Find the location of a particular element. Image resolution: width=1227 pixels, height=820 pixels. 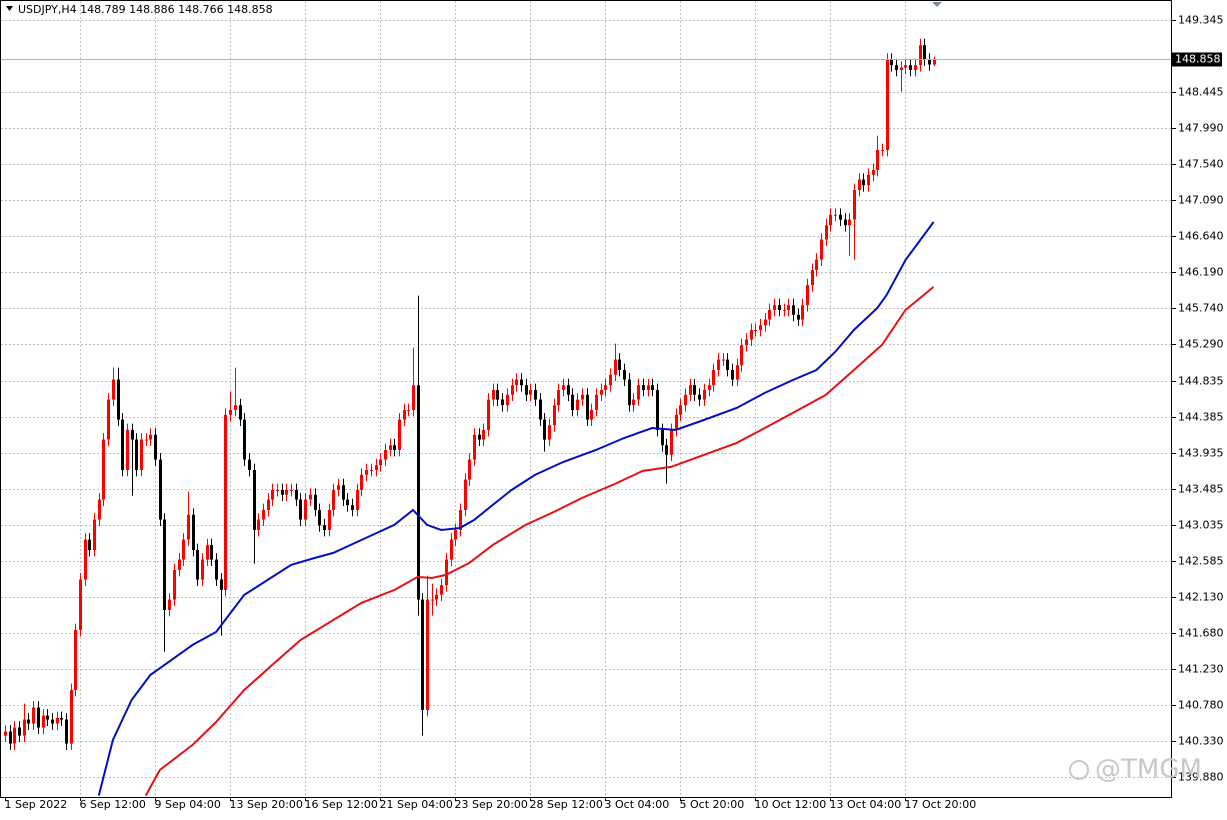

current-price-box is located at coordinates (1197, 59).